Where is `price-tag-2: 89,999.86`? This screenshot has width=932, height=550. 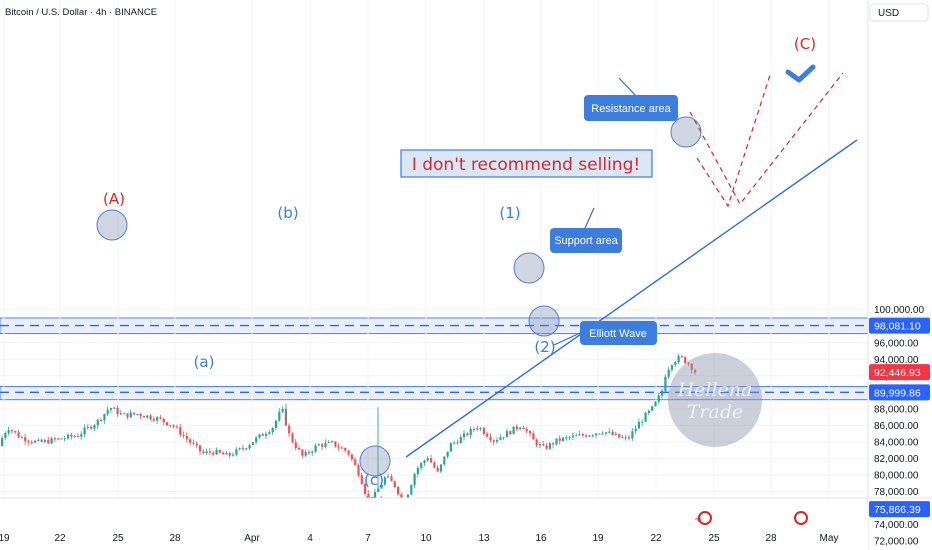 price-tag-2: 89,999.86 is located at coordinates (899, 392).